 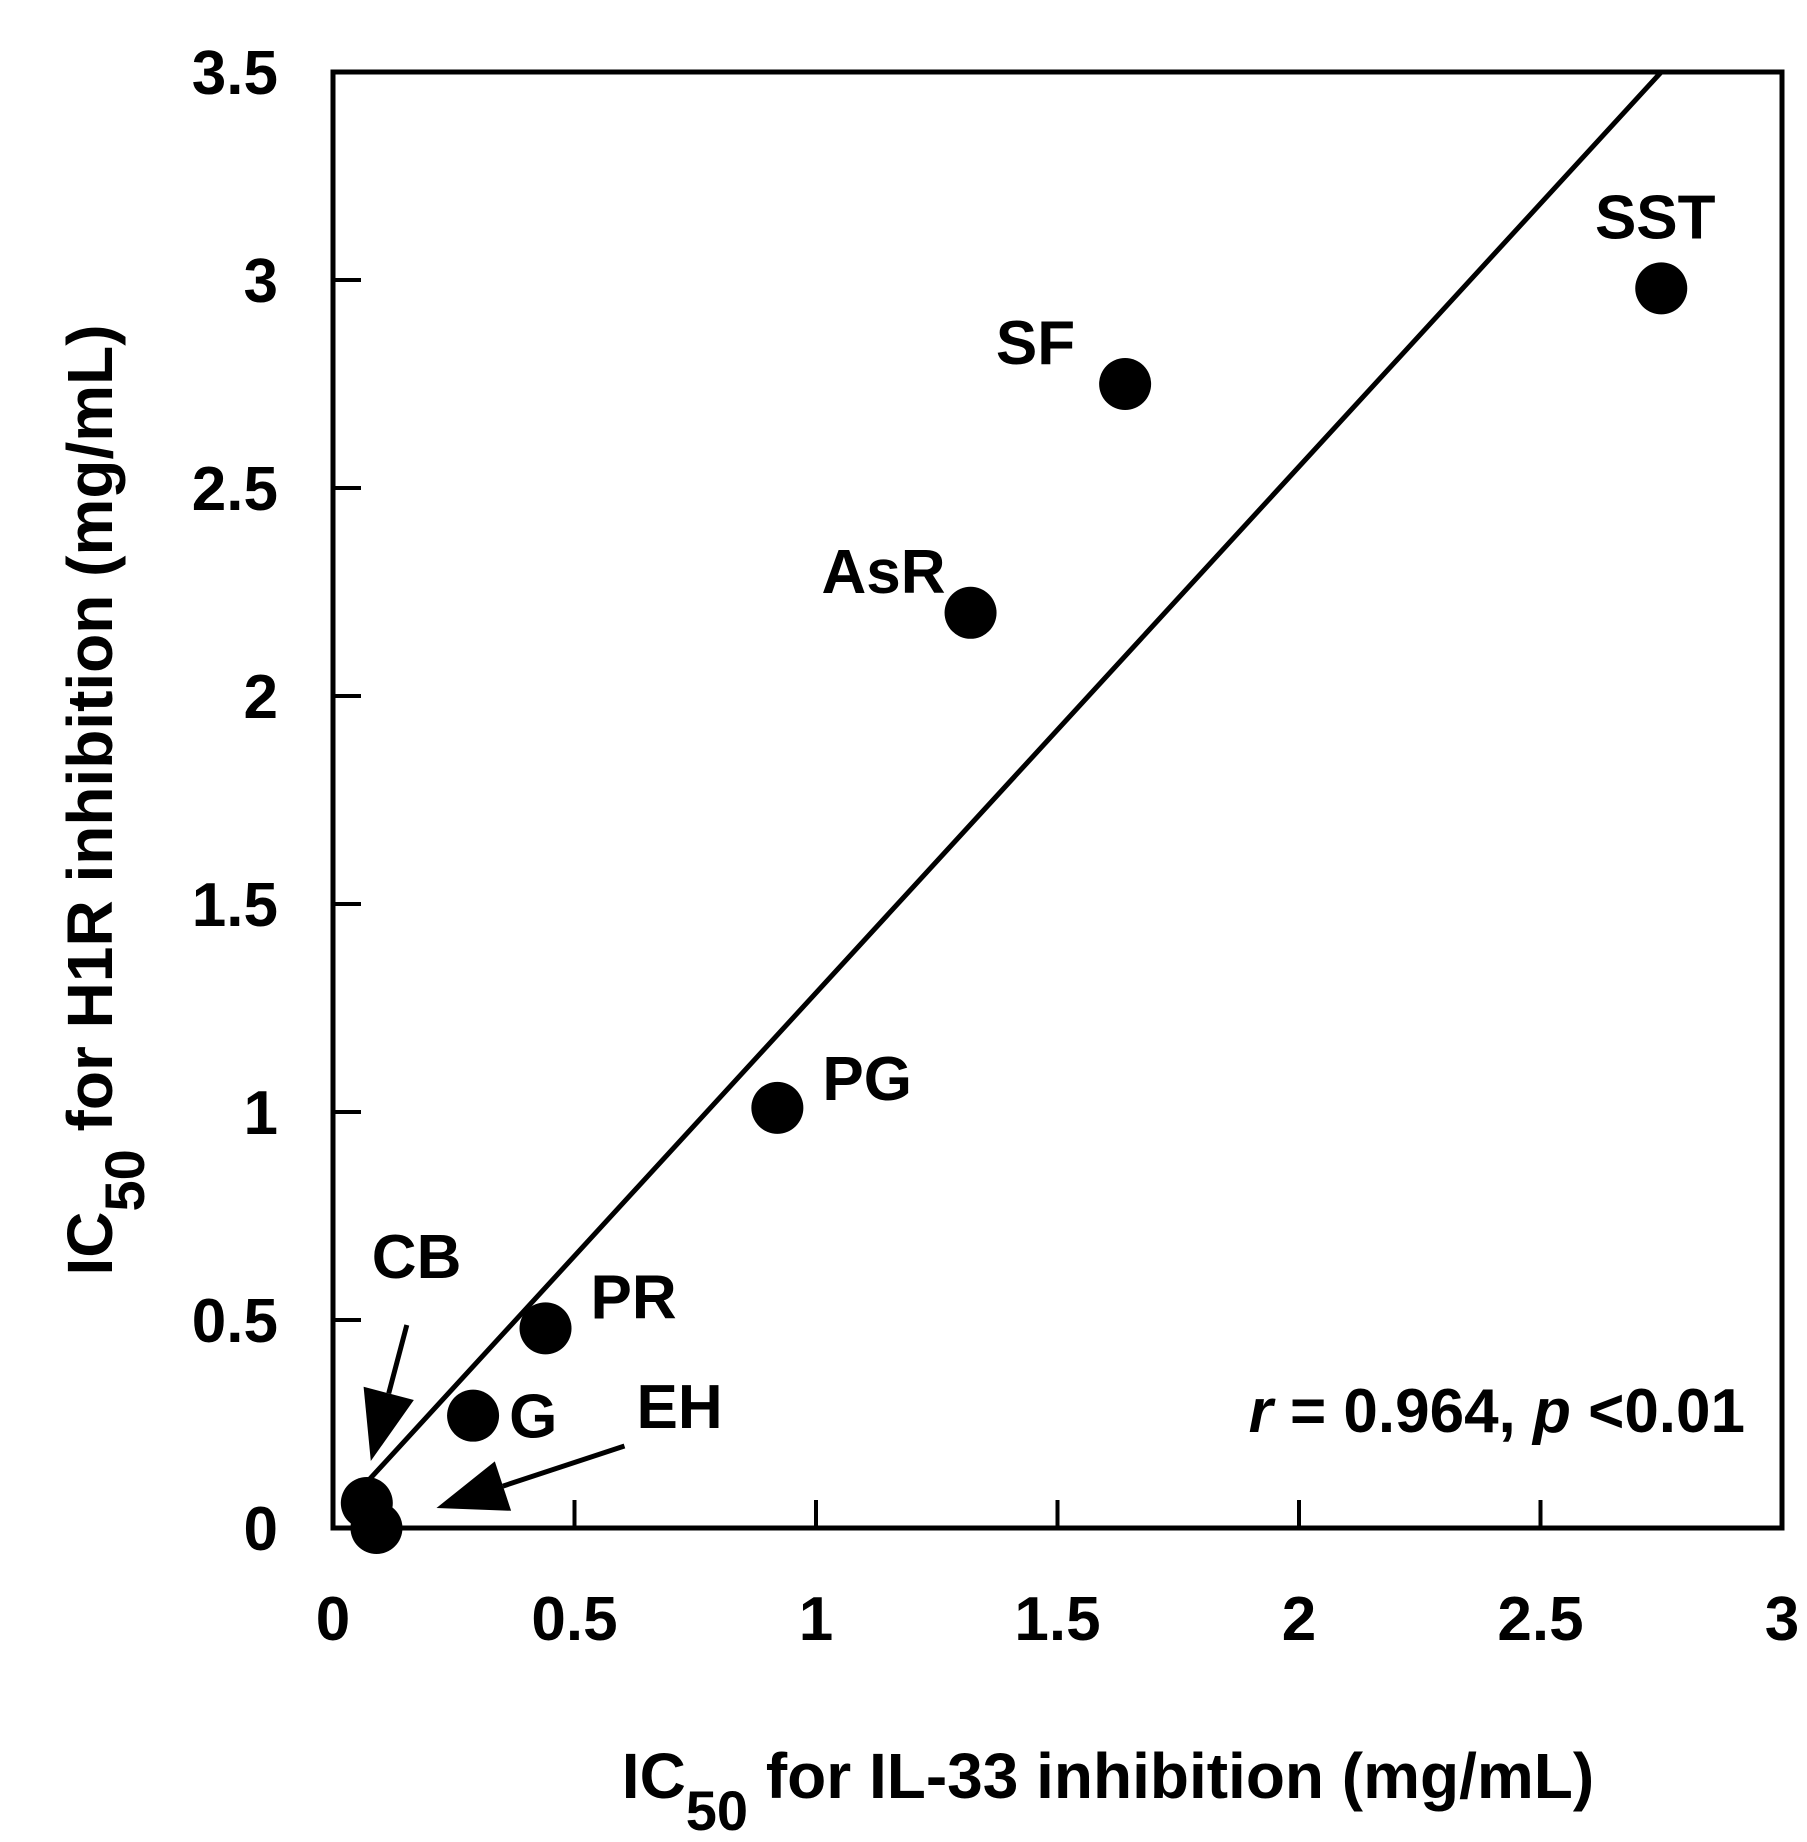 I want to click on y-tick-label: 3, so click(x=261, y=281).